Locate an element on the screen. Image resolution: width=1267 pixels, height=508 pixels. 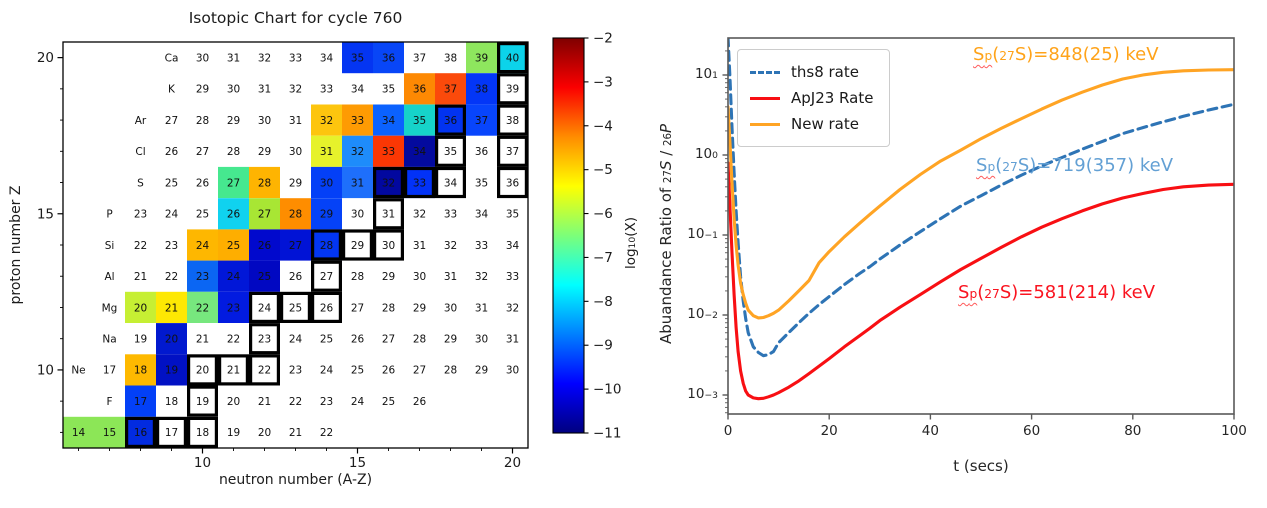
element-label-f: F is located at coordinates (109, 402).